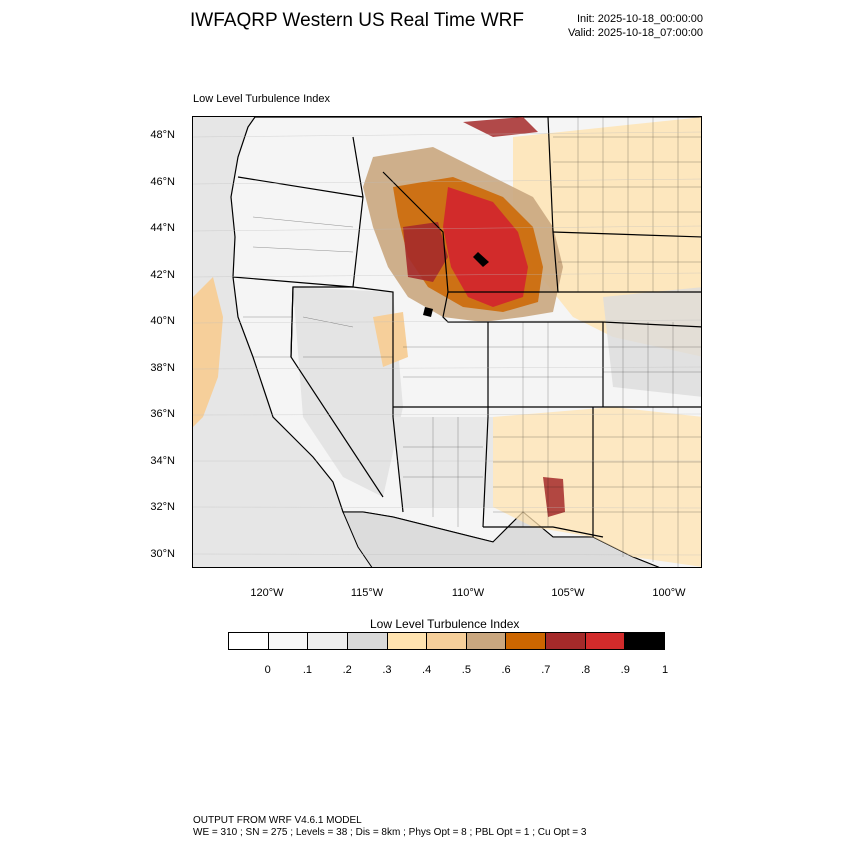 Image resolution: width=850 pixels, height=850 pixels. Describe the element at coordinates (468, 593) in the screenshot. I see `lon-label: 110°W` at that location.